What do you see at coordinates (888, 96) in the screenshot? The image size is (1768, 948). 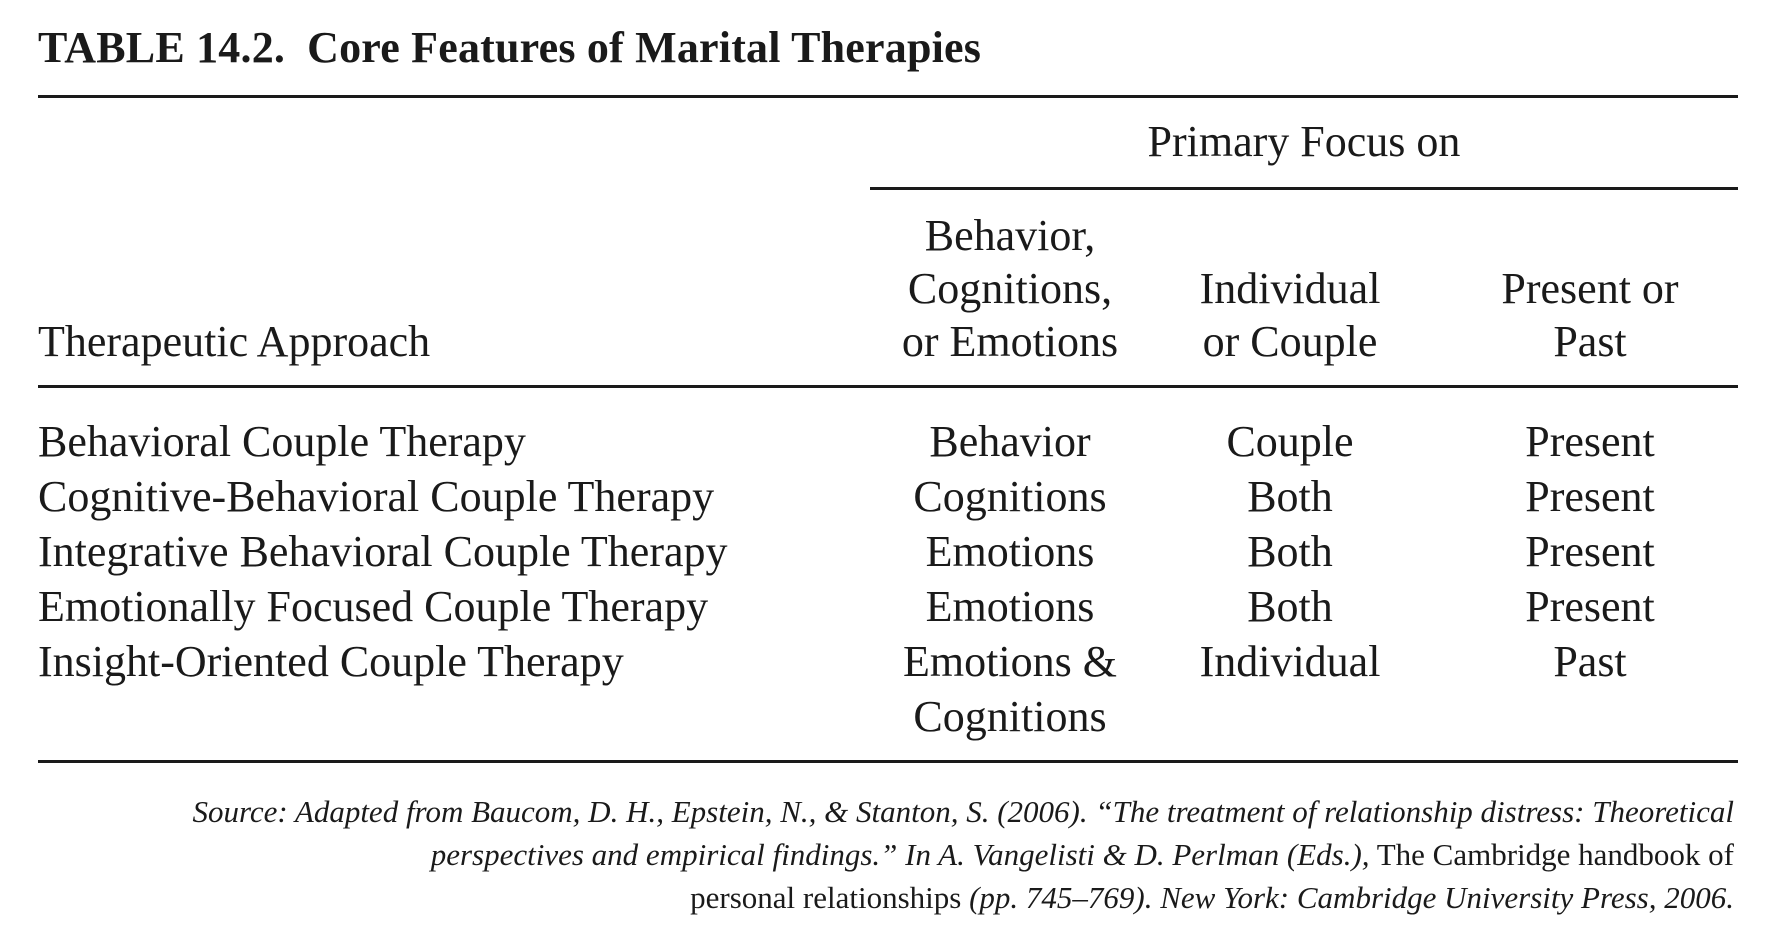 I see `top-rule` at bounding box center [888, 96].